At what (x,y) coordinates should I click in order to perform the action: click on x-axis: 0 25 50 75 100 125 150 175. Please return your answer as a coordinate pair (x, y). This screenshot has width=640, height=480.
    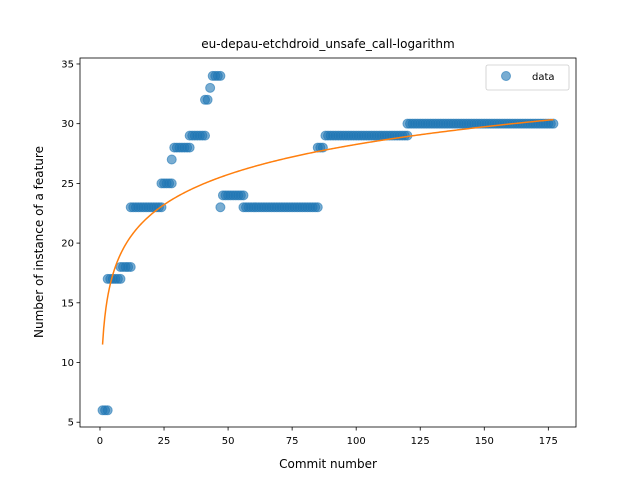
    Looking at the image, I should click on (327, 437).